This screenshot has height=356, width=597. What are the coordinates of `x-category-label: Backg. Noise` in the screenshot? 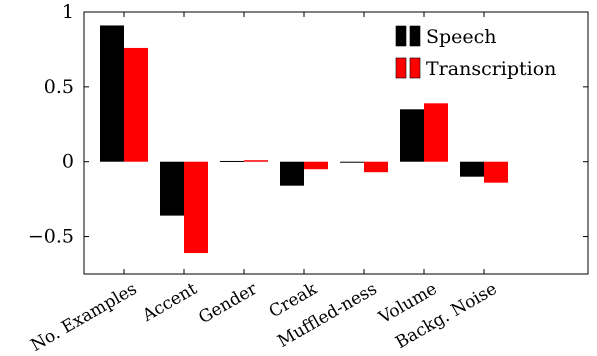 It's located at (446, 316).